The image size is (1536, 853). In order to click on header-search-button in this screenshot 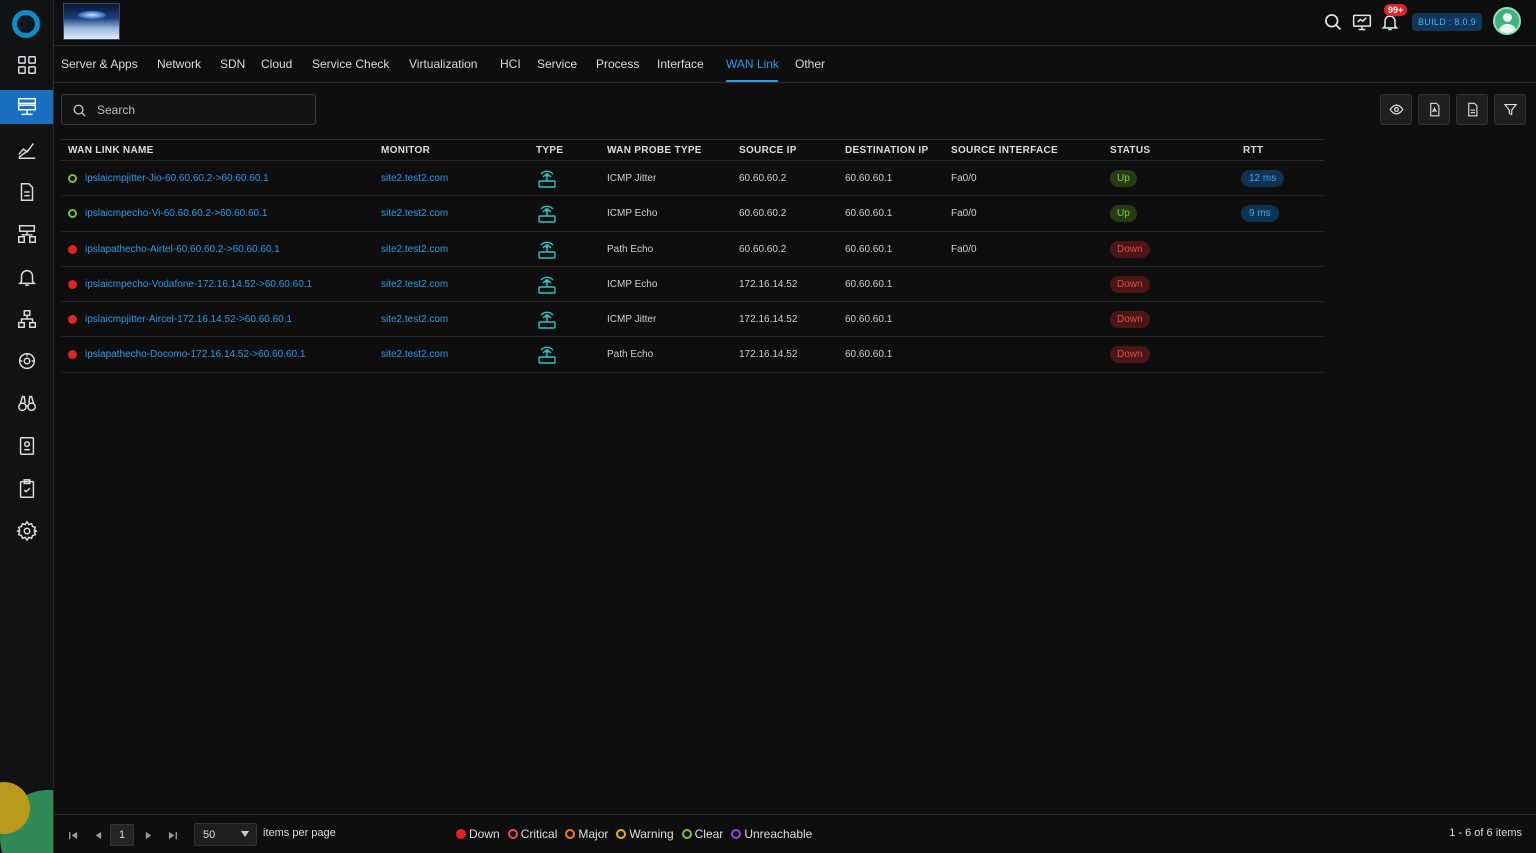, I will do `click(1333, 22)`.